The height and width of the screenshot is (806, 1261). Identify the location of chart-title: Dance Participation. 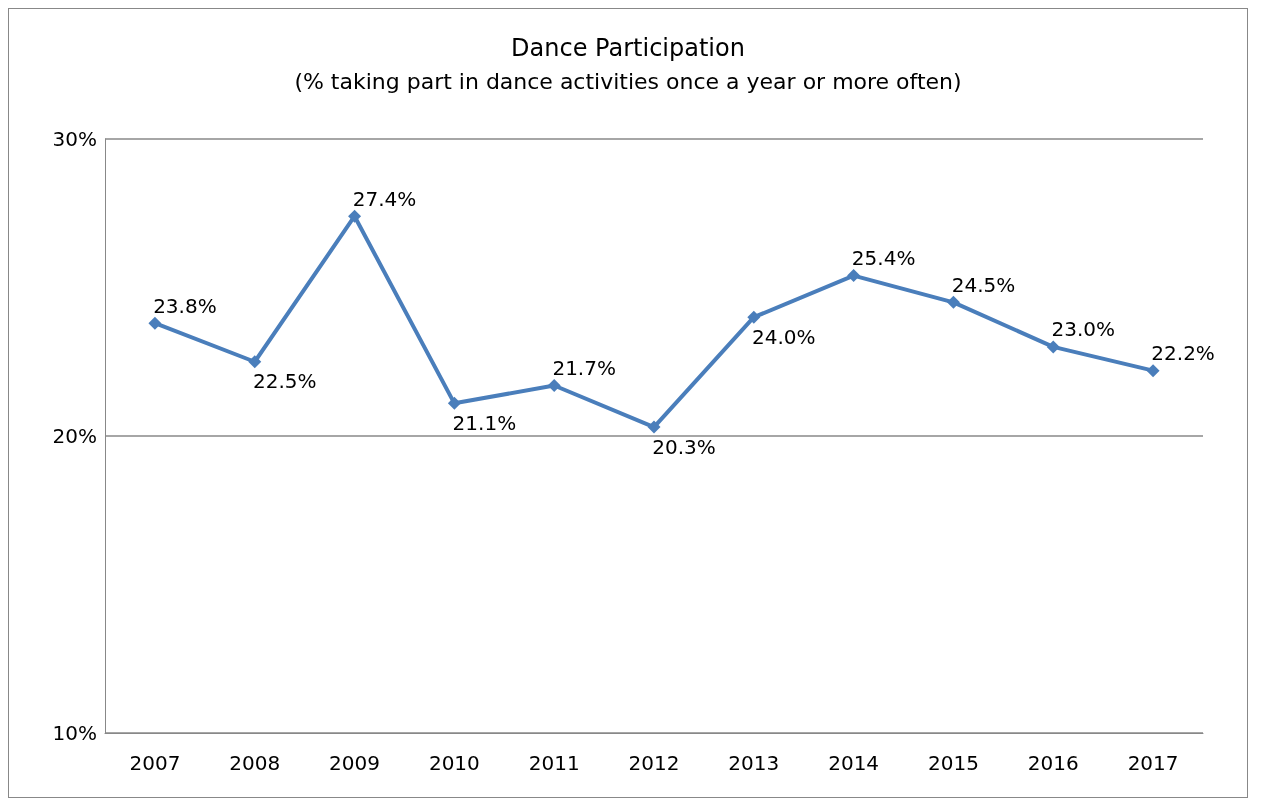
(628, 48).